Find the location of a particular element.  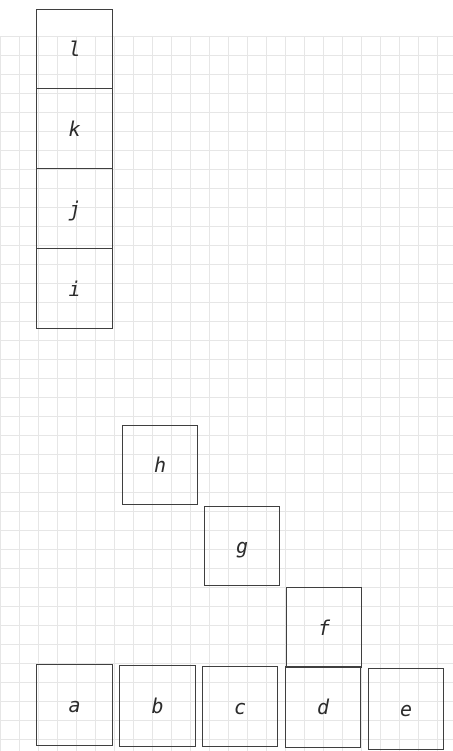

box-e-label: e is located at coordinates (406, 709).